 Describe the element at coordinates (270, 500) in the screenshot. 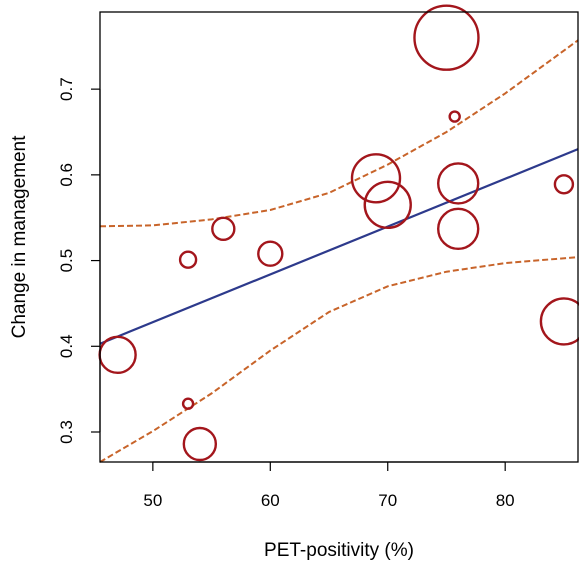

I see `x-tick-label: 60` at that location.